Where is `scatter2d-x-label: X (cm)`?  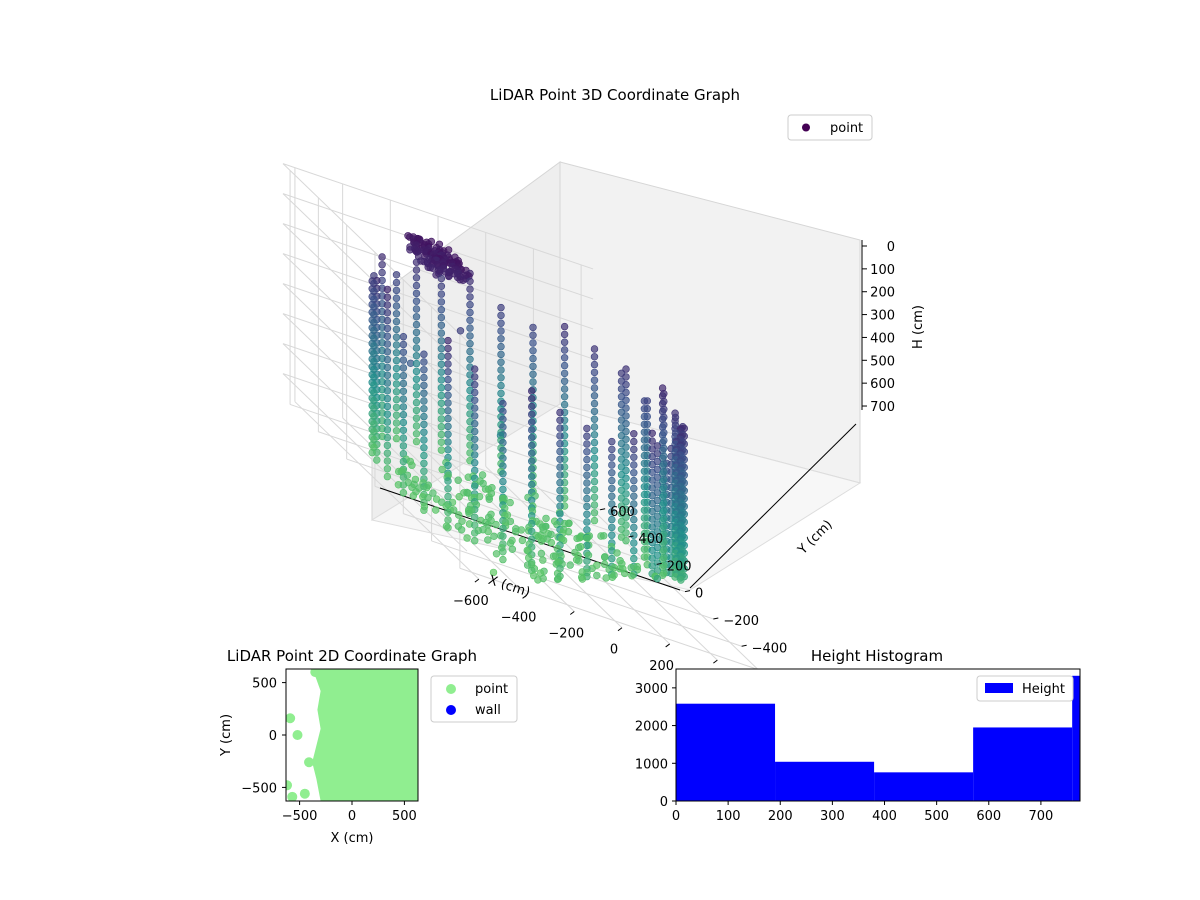 scatter2d-x-label: X (cm) is located at coordinates (352, 838).